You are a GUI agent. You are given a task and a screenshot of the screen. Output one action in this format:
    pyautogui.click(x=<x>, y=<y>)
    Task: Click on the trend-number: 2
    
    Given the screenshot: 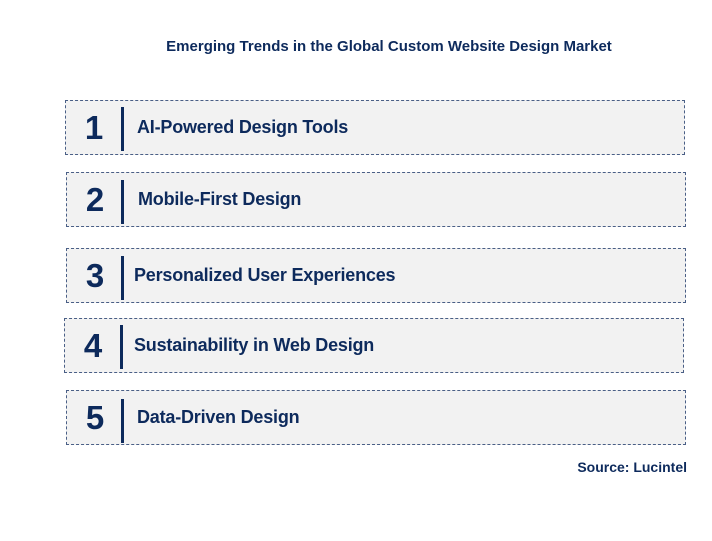 What is the action you would take?
    pyautogui.click(x=95, y=199)
    